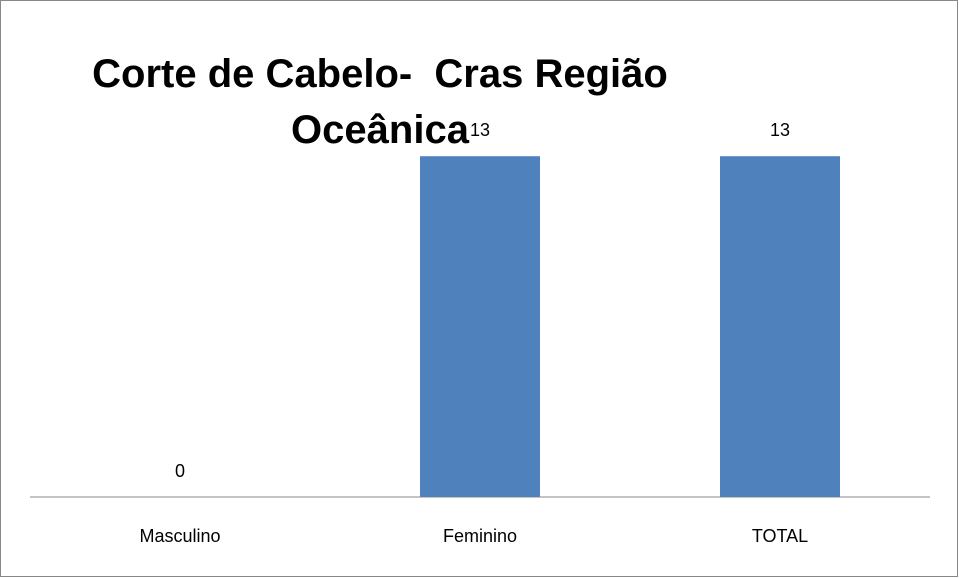 This screenshot has width=959, height=578. What do you see at coordinates (180, 471) in the screenshot?
I see `data-label: 0` at bounding box center [180, 471].